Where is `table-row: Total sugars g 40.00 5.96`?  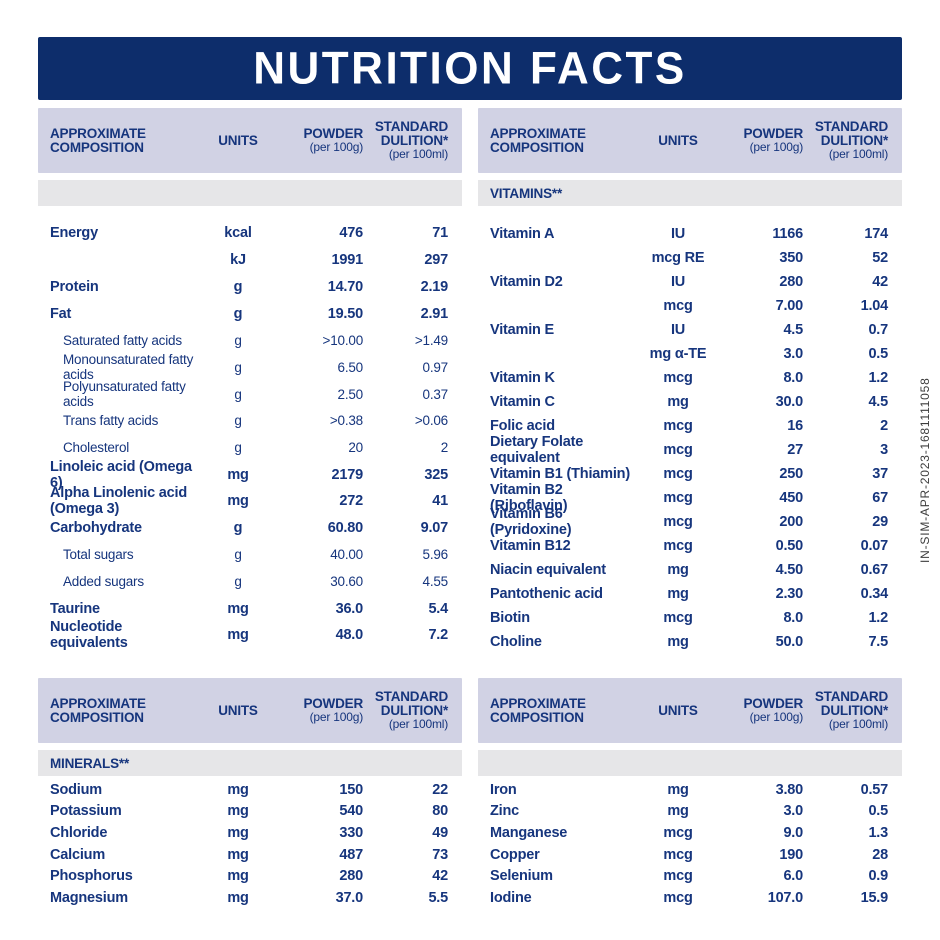 table-row: Total sugars g 40.00 5.96 is located at coordinates (250, 555).